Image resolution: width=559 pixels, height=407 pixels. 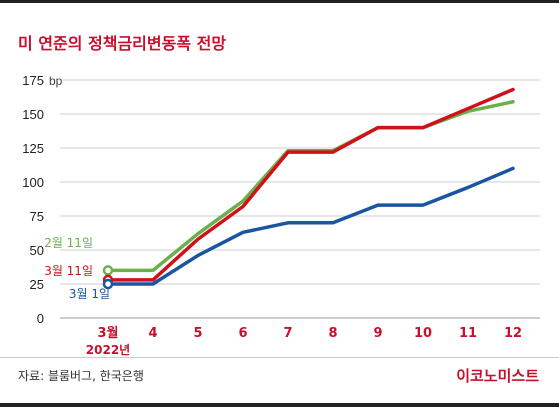 What do you see at coordinates (33, 182) in the screenshot?
I see `y-tick-label: 100` at bounding box center [33, 182].